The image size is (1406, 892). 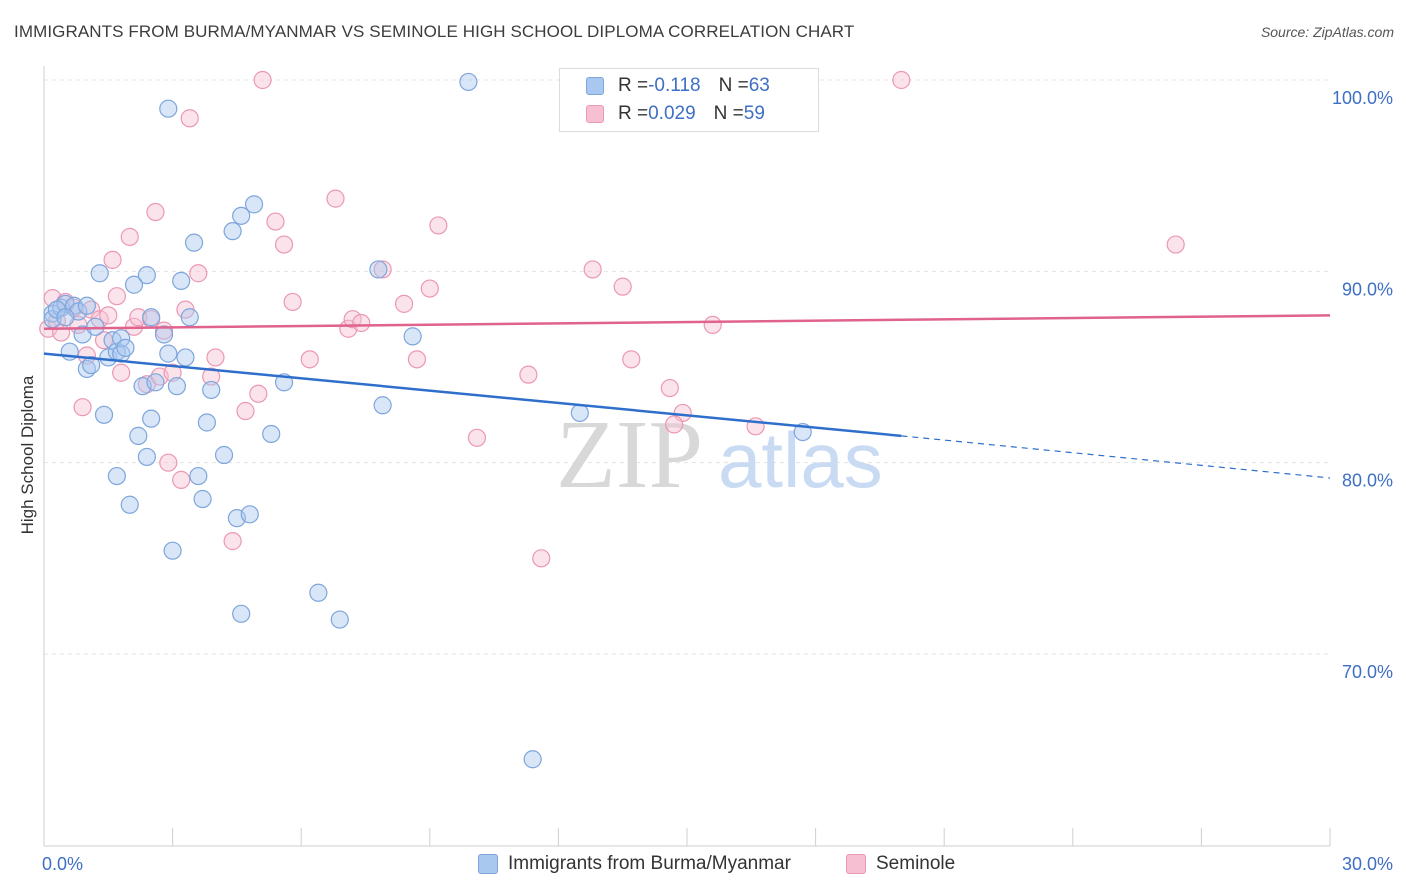 What do you see at coordinates (488, 864) in the screenshot?
I see `burma-legend-swatch` at bounding box center [488, 864].